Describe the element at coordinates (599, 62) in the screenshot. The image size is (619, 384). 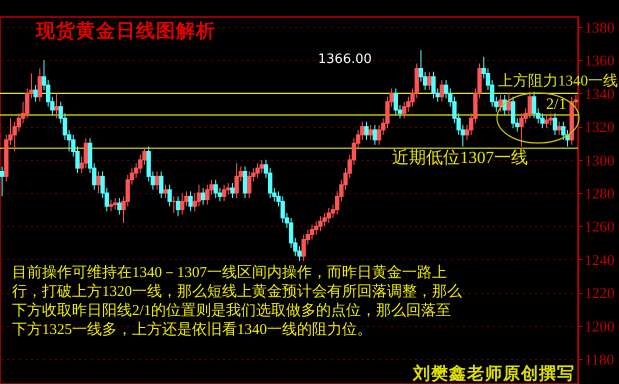
I see `y-tick-label: 1360` at that location.